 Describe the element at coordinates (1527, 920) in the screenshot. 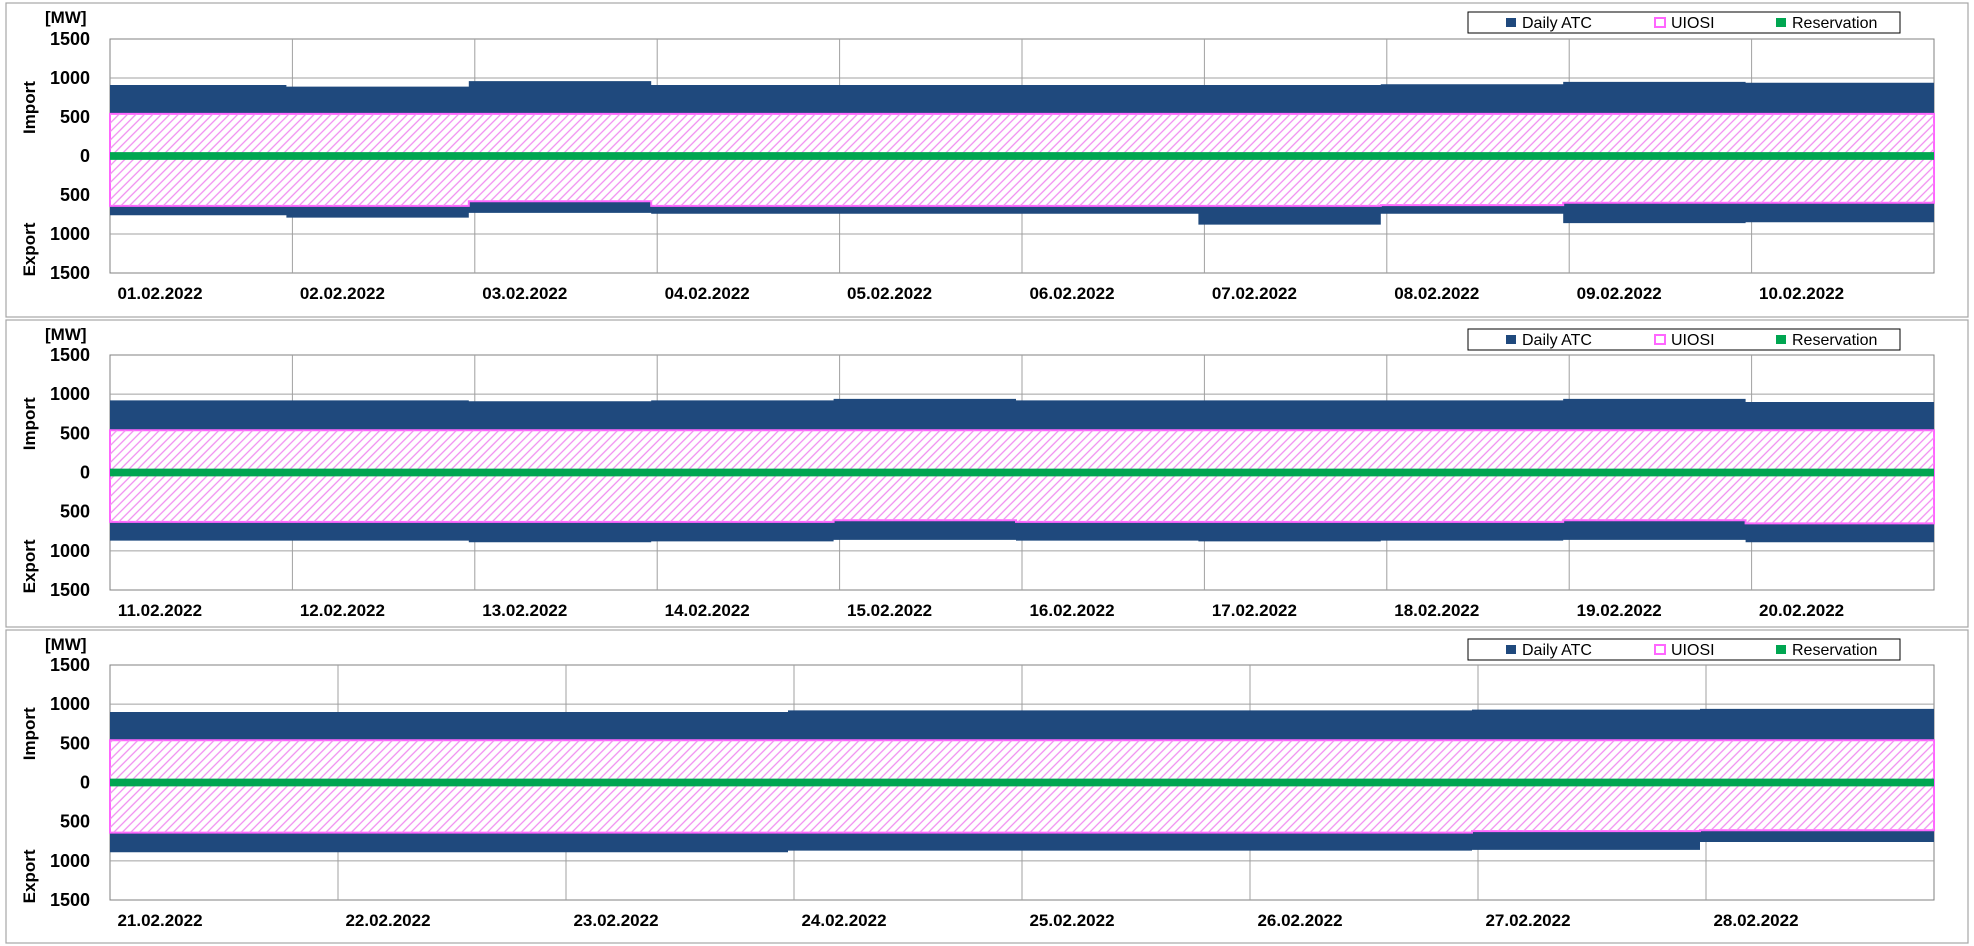

I see `x-tick-label: 27.02.2022` at that location.